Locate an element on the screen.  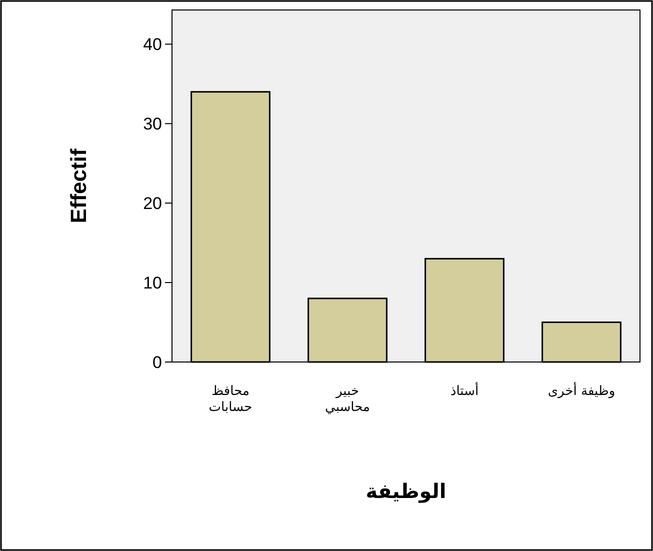
x-tick-label: محافظ حسابات is located at coordinates (231, 400).